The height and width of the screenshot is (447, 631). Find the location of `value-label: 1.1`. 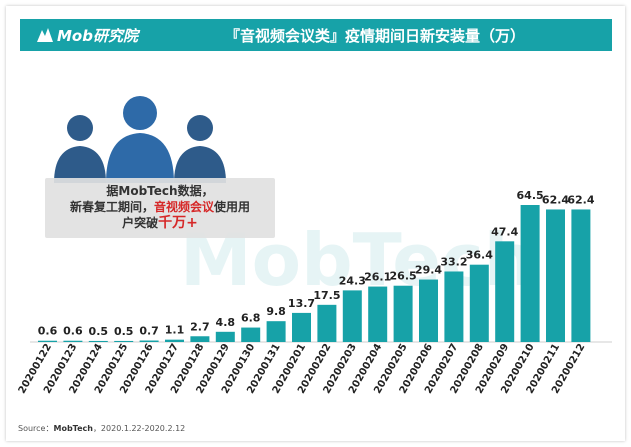

value-label: 1.1 is located at coordinates (175, 330).